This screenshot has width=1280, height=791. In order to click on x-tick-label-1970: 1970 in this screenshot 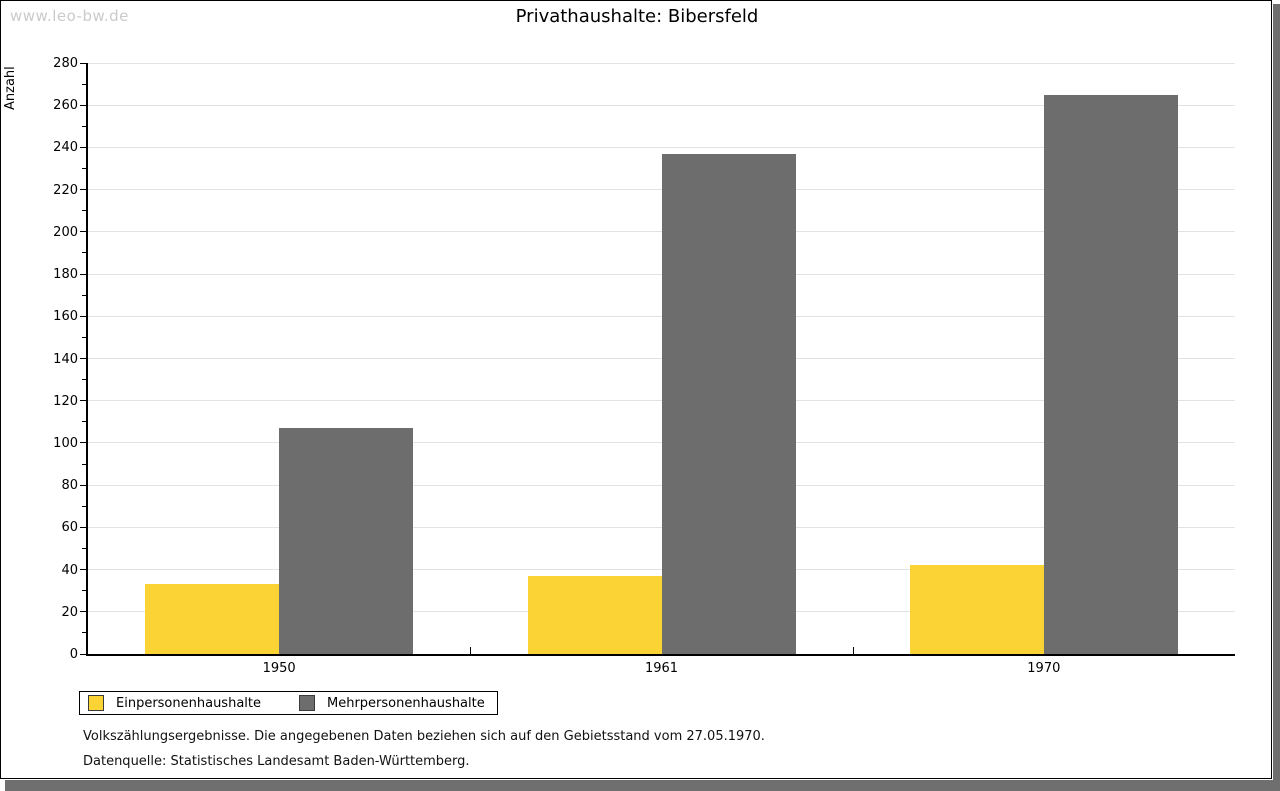, I will do `click(1044, 668)`.